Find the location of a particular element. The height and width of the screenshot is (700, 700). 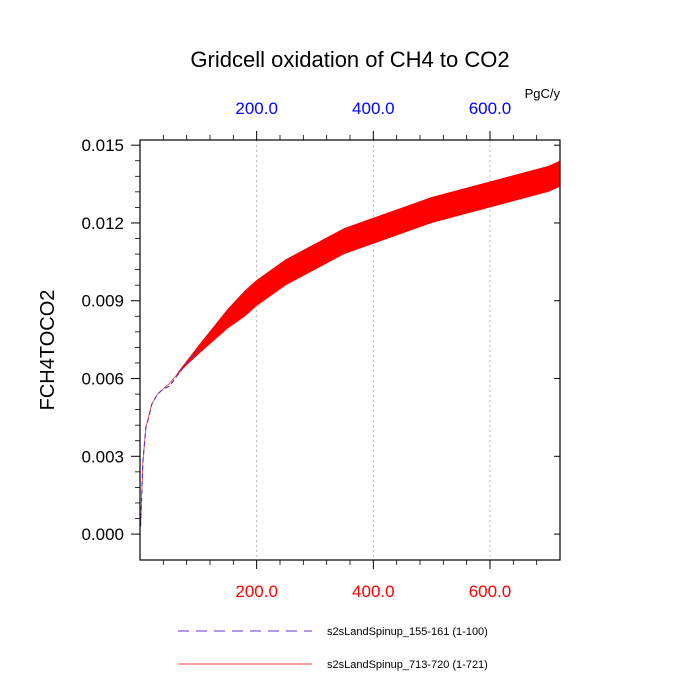

y-tick-label: 0.000 is located at coordinates (102, 534).